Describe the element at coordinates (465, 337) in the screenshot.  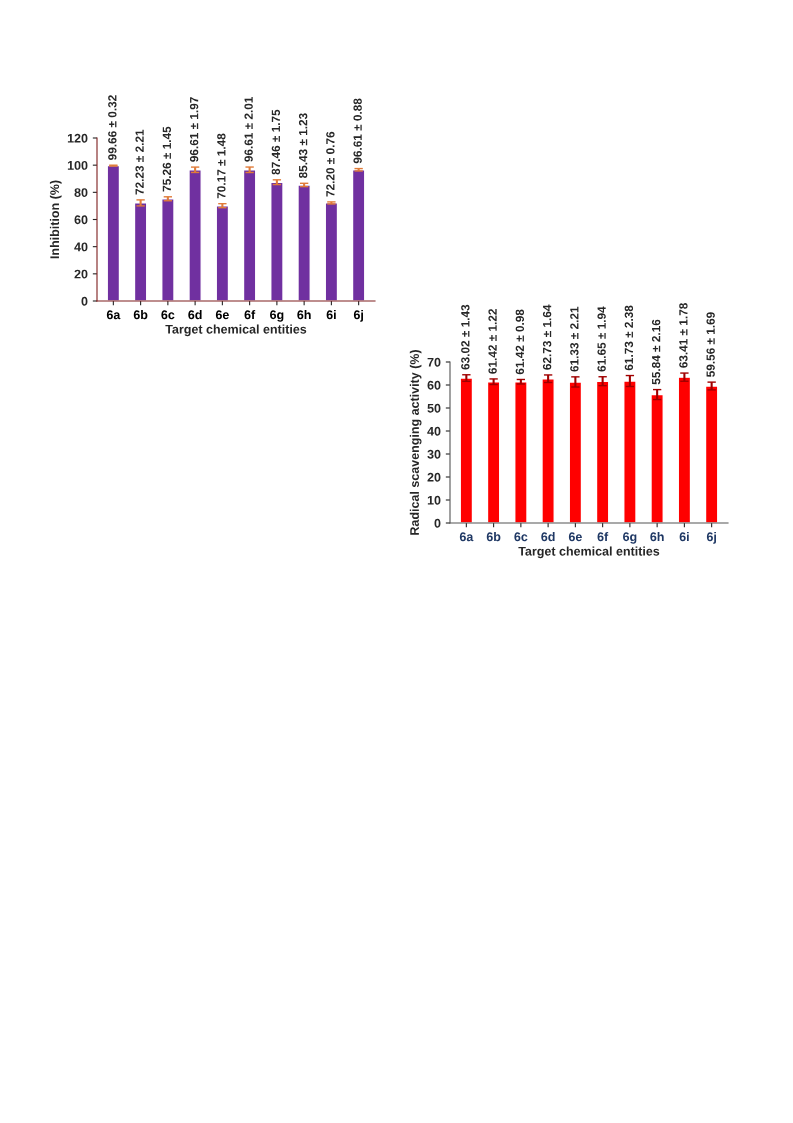
I see `data-label: 63.02 ± 1.43` at that location.